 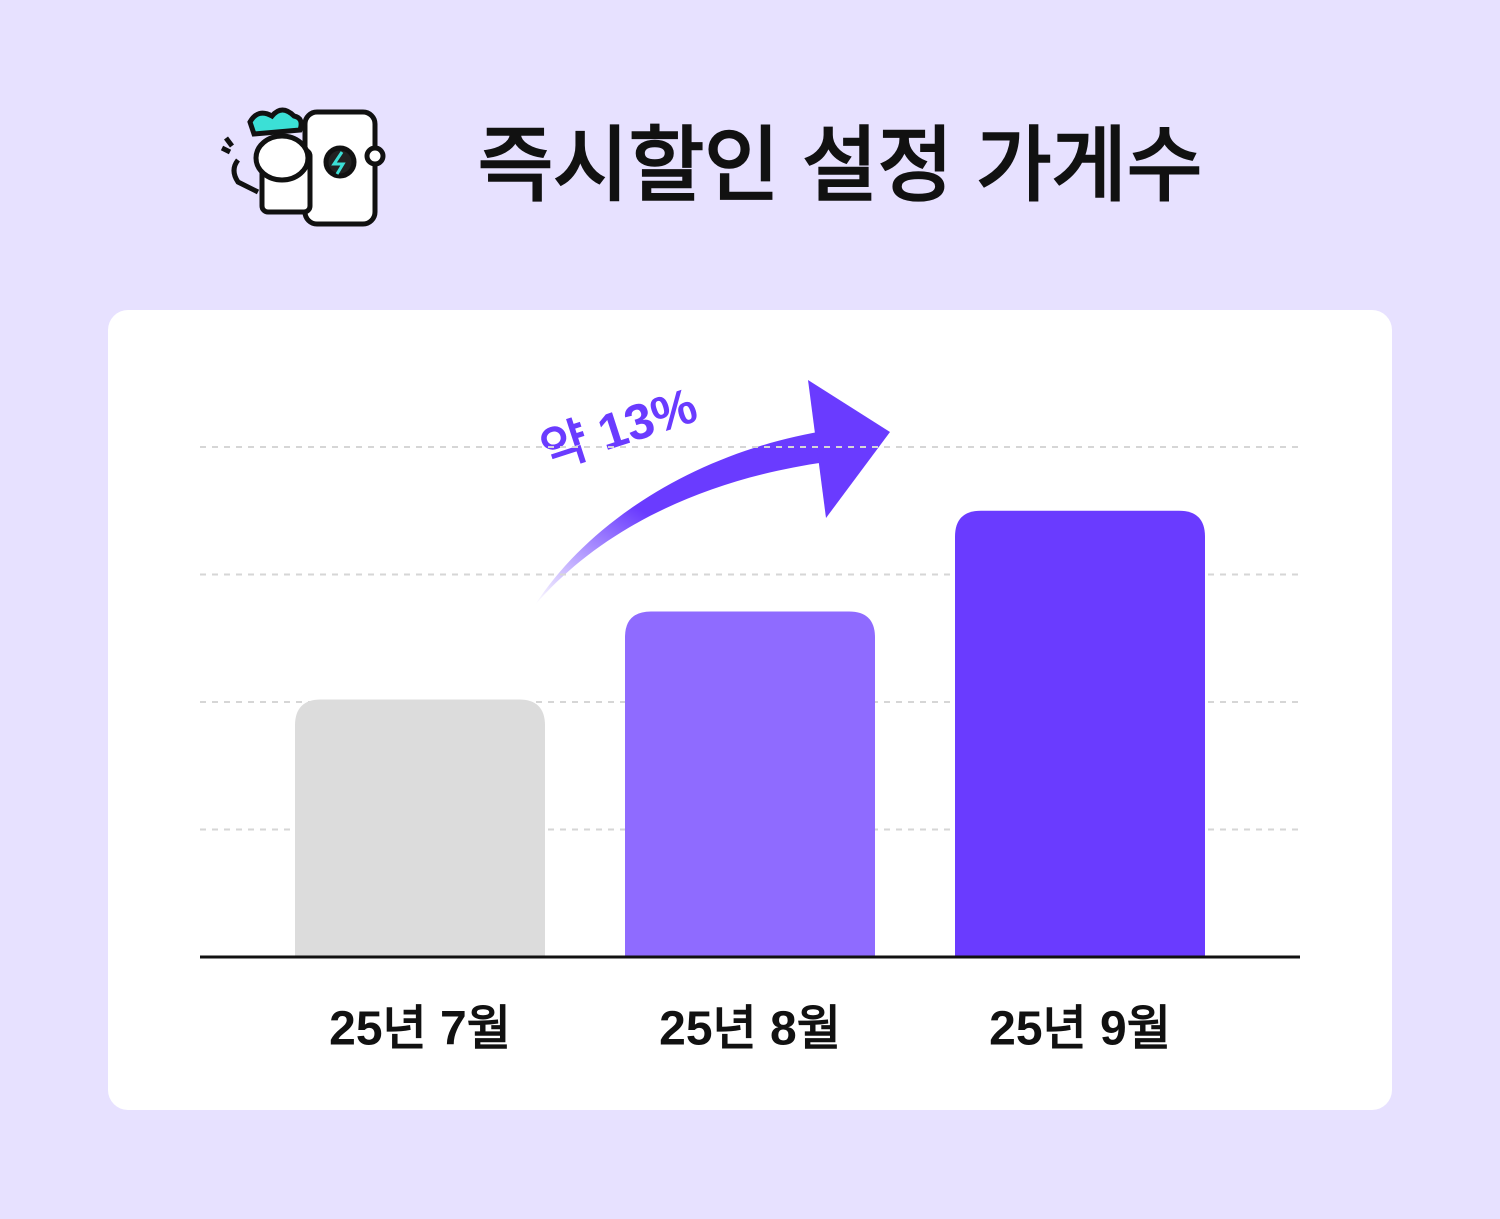 What do you see at coordinates (303, 167) in the screenshot?
I see `logo-icon` at bounding box center [303, 167].